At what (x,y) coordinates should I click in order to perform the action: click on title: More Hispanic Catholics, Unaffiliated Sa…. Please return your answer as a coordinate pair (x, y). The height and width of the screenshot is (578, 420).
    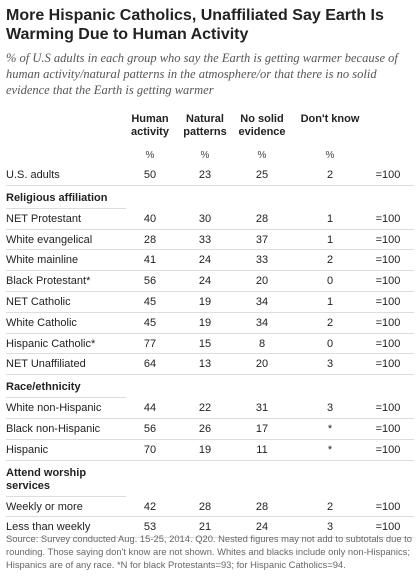
    Looking at the image, I should click on (195, 25).